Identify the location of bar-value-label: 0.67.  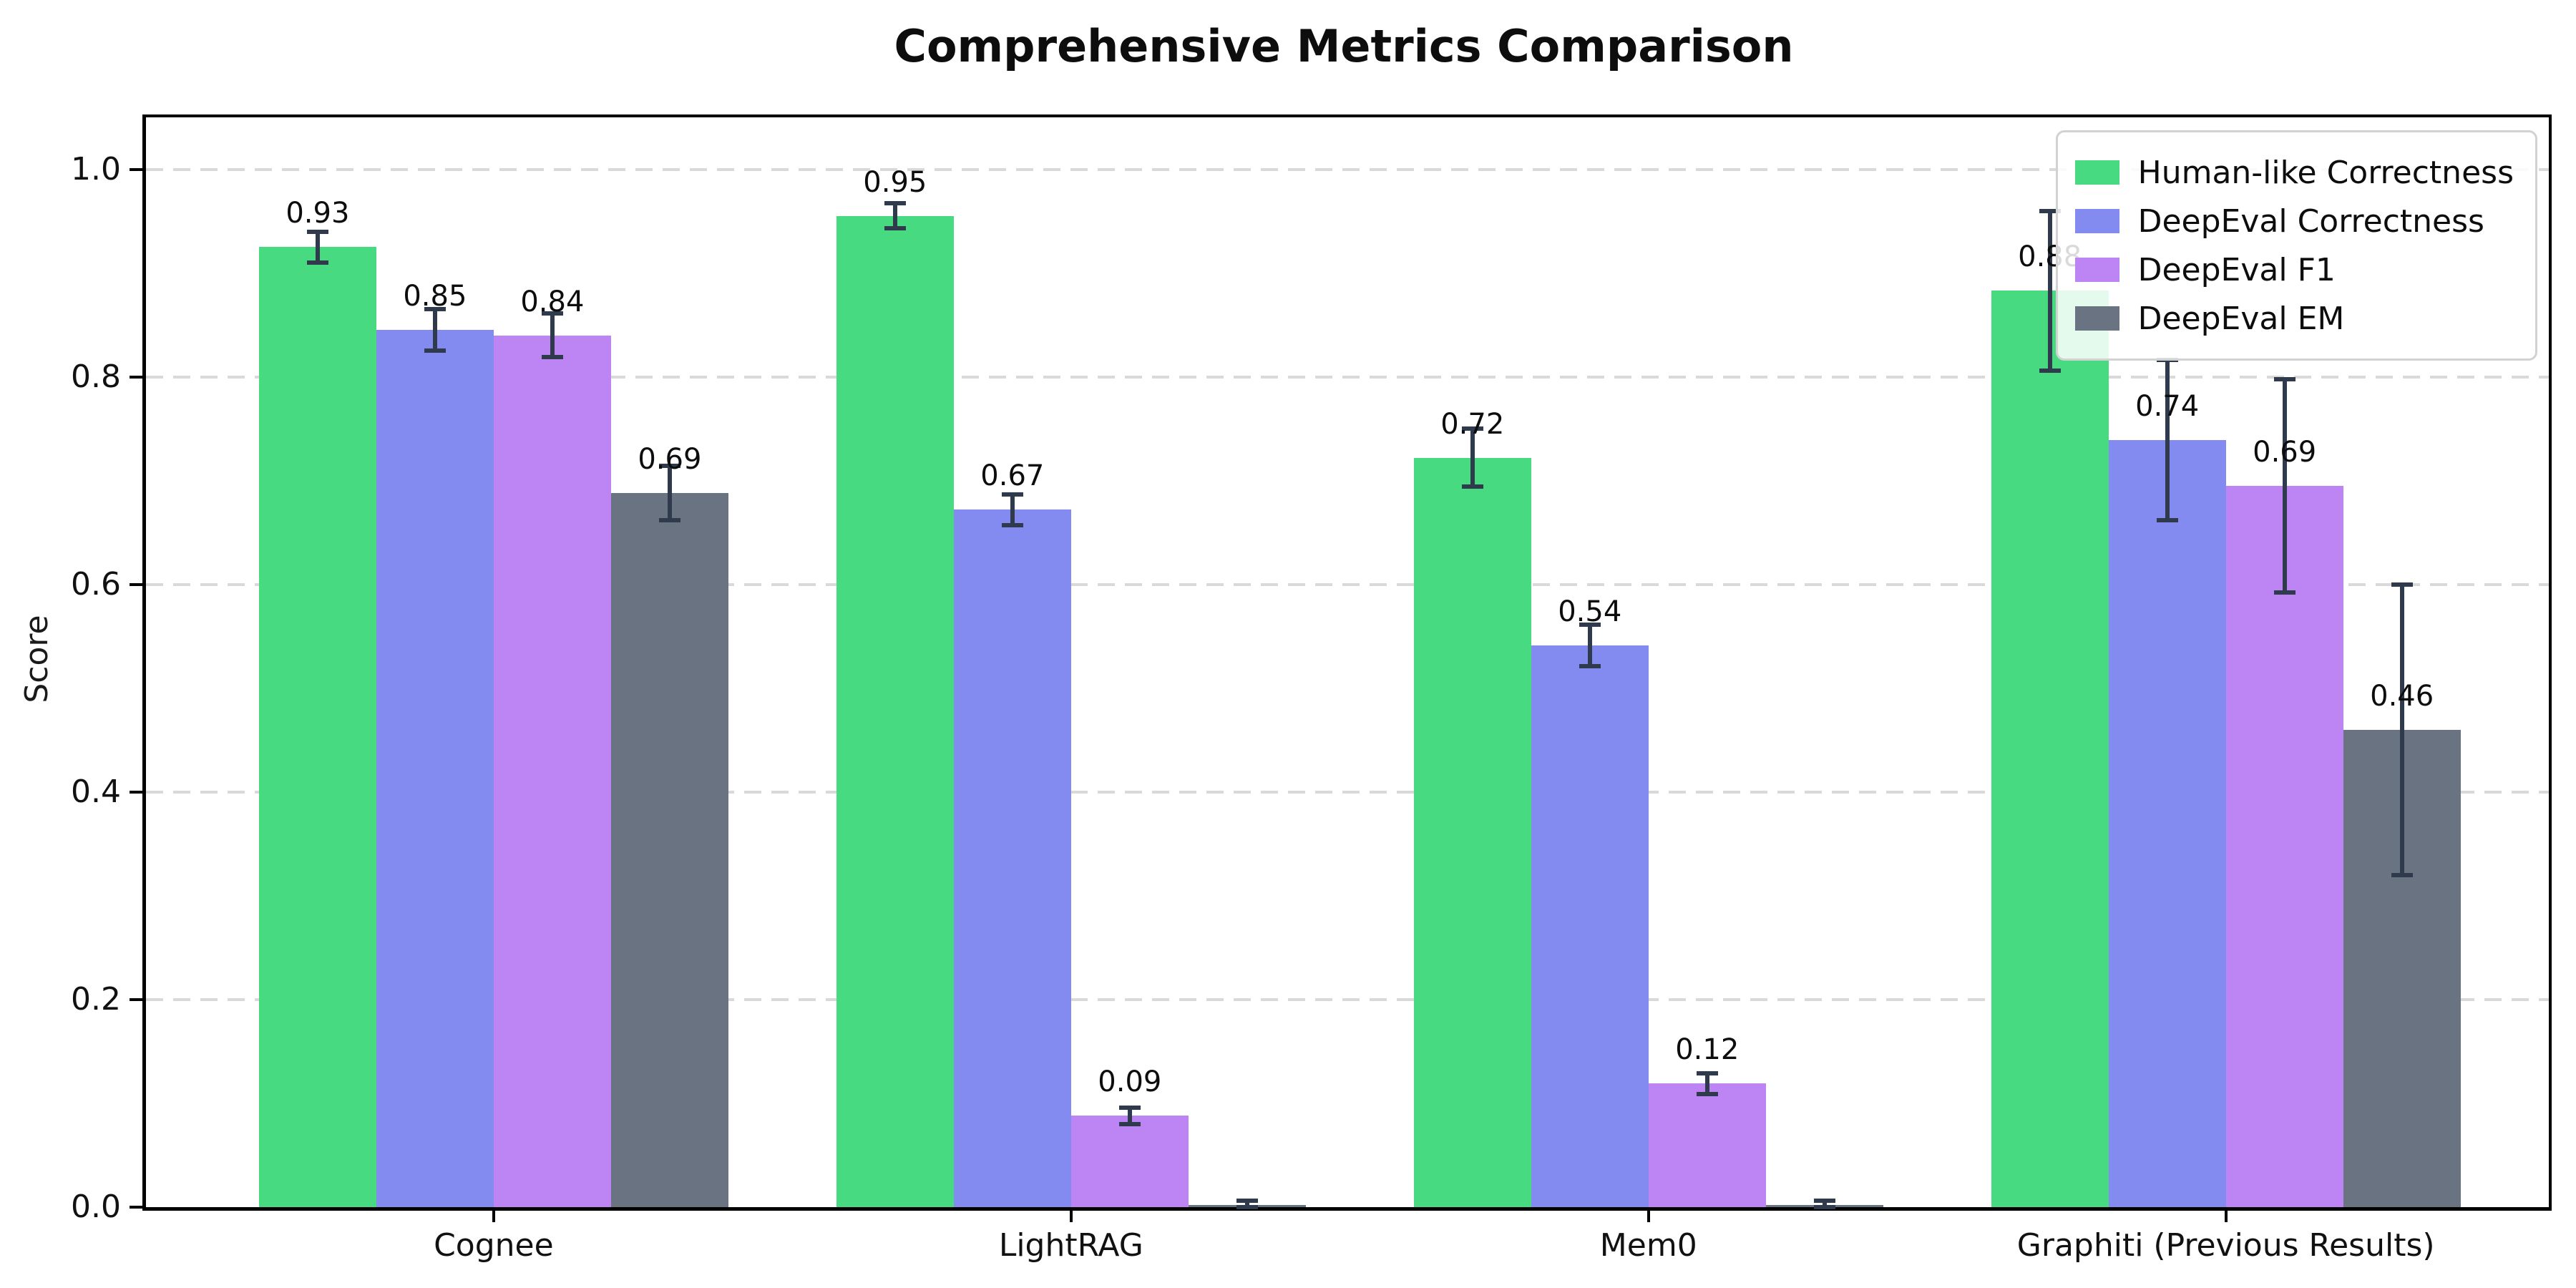
(1012, 476).